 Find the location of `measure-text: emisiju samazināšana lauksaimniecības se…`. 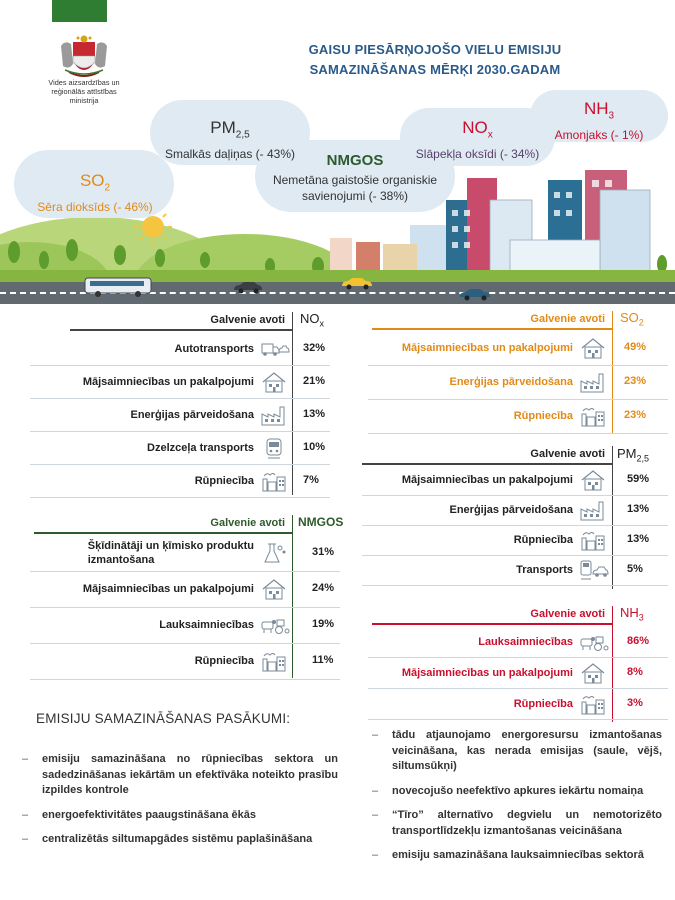

measure-text: emisiju samazināšana lauksaimniecības se… is located at coordinates (518, 855).